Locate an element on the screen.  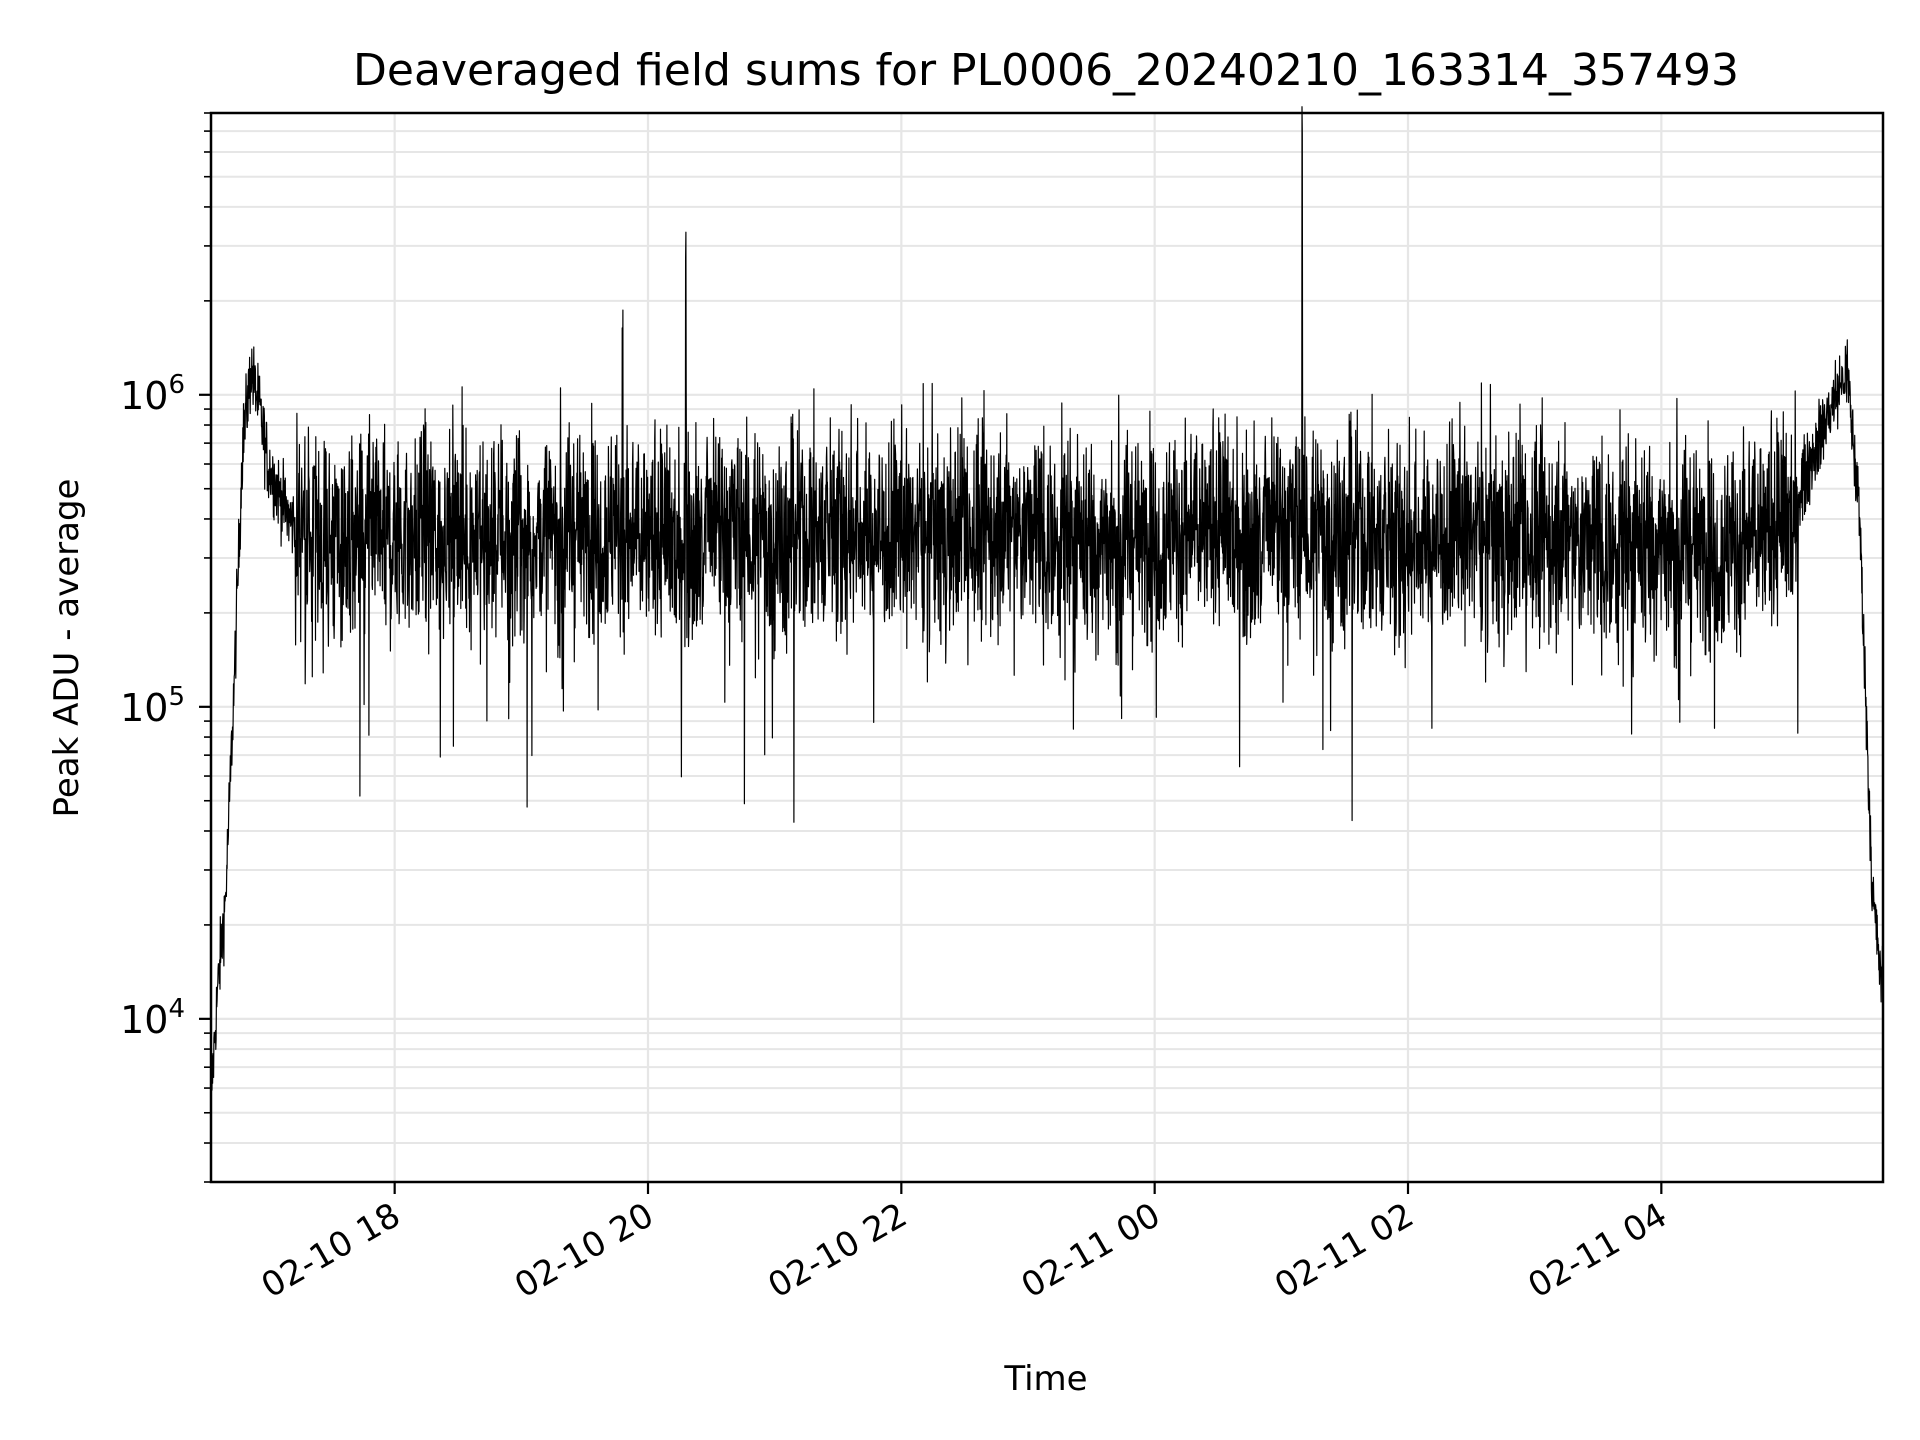
y-tick-label: 104 is located at coordinates (152, 1018).